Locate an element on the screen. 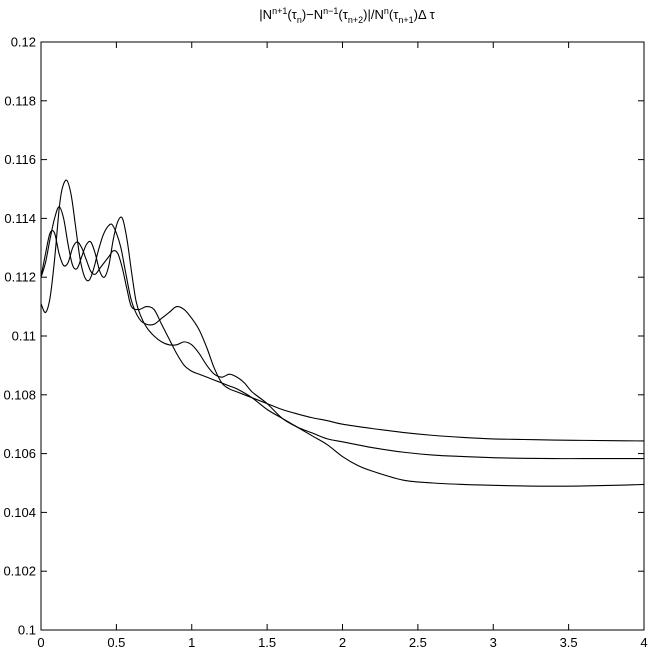 Image resolution: width=654 pixels, height=654 pixels. y-tick-label: 0.106 is located at coordinates (19, 453).